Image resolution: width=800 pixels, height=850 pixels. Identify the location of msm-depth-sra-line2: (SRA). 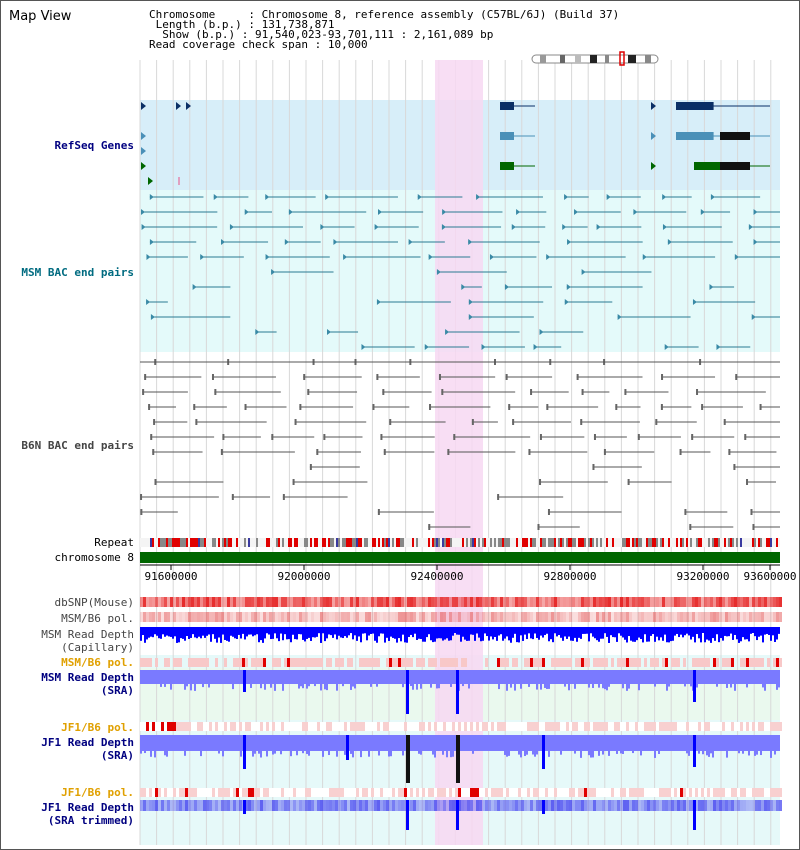
(117, 690).